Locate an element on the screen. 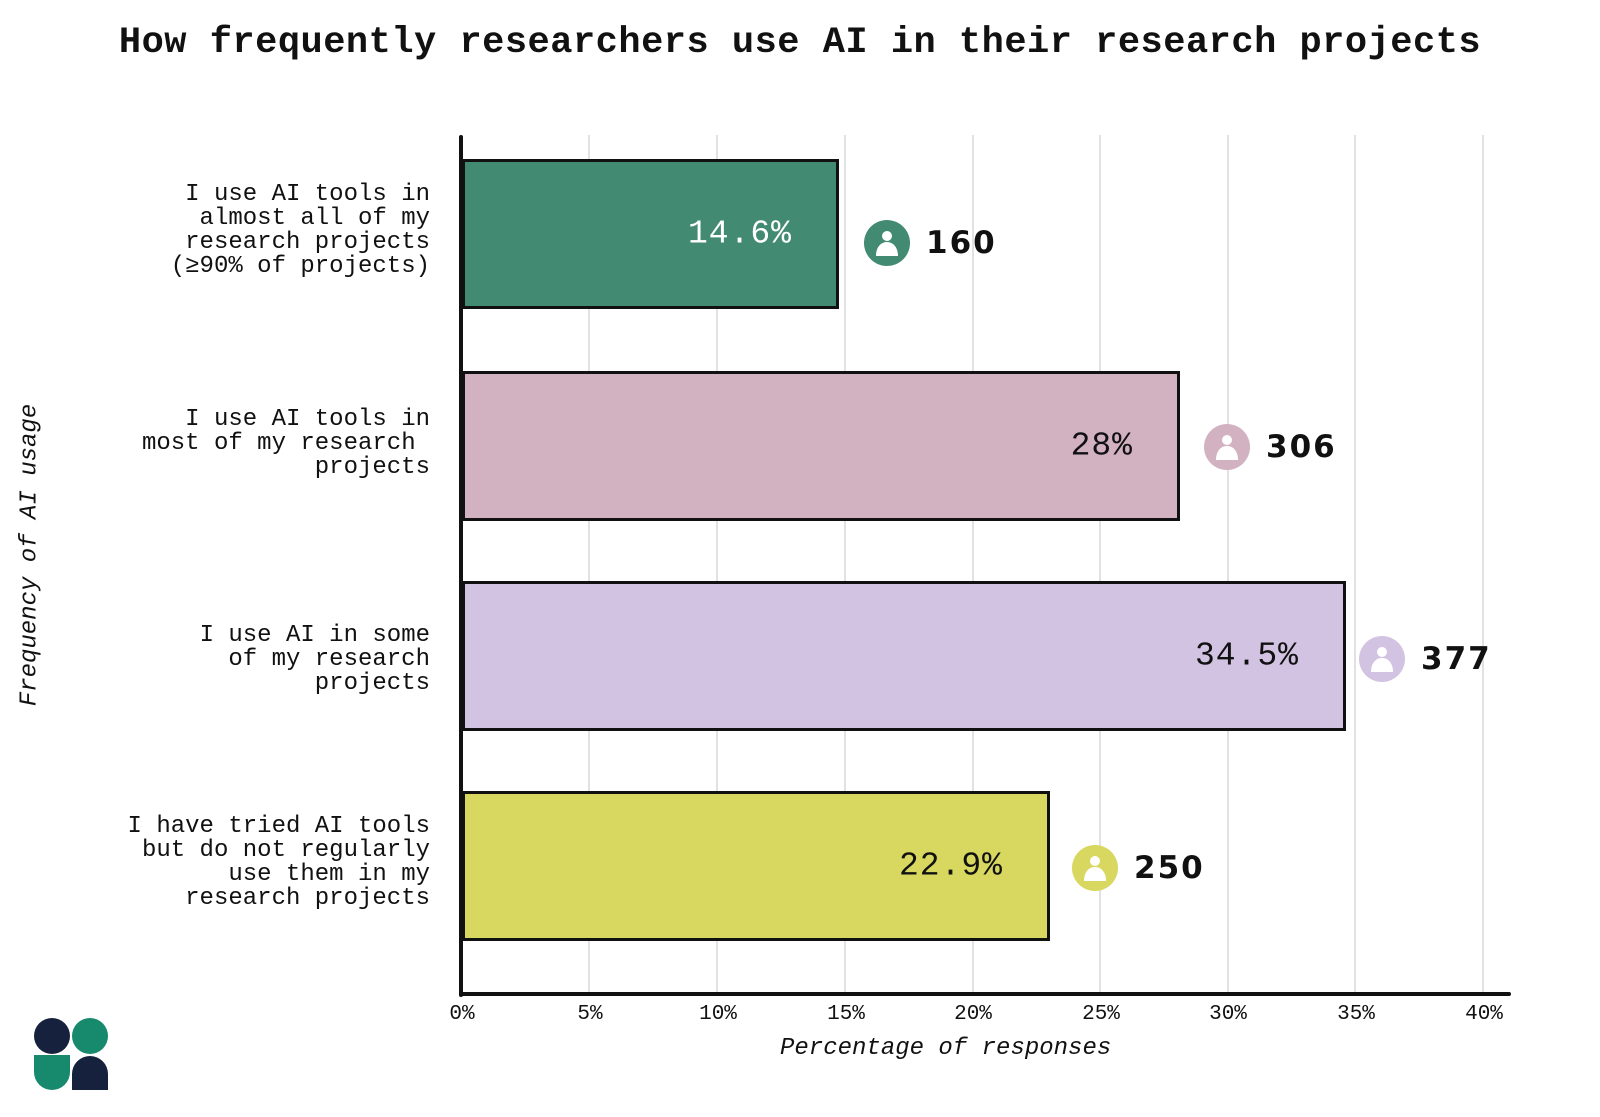 The width and height of the screenshot is (1600, 1117). x-tick: 40% is located at coordinates (1484, 1014).